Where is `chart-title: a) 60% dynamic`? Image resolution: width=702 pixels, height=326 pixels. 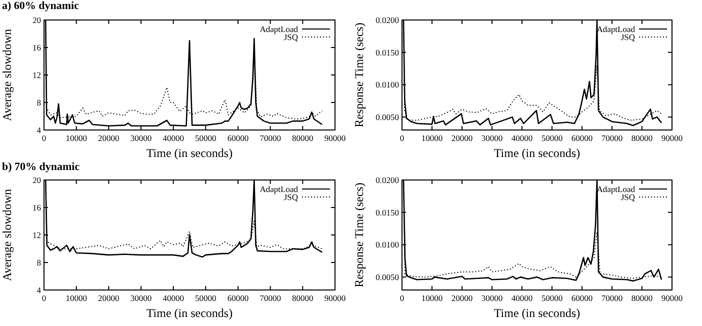 chart-title: a) 60% dynamic is located at coordinates (41, 6).